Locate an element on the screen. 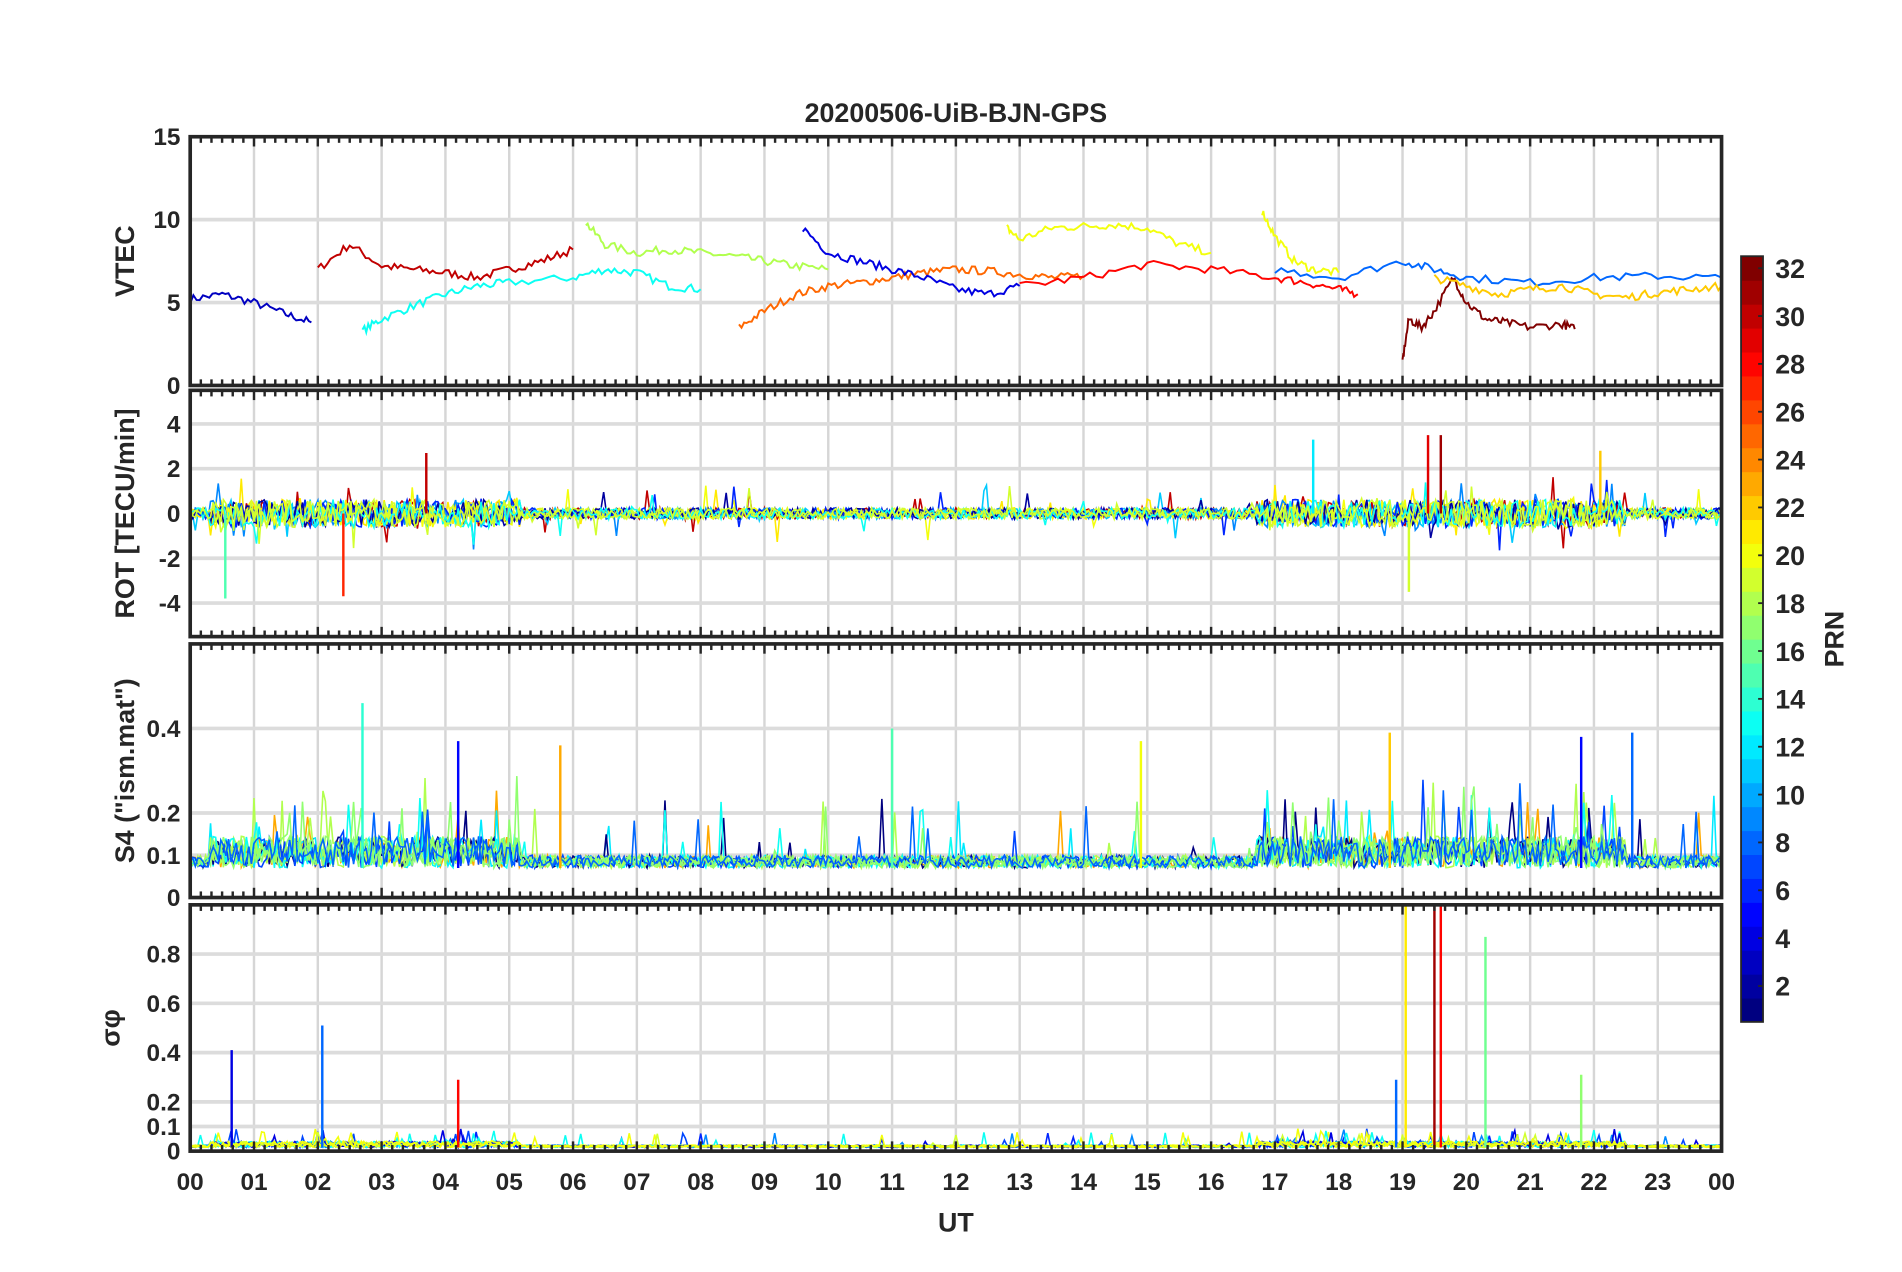 The height and width of the screenshot is (1272, 1902). y-axis-label: σφ is located at coordinates (110, 1028).